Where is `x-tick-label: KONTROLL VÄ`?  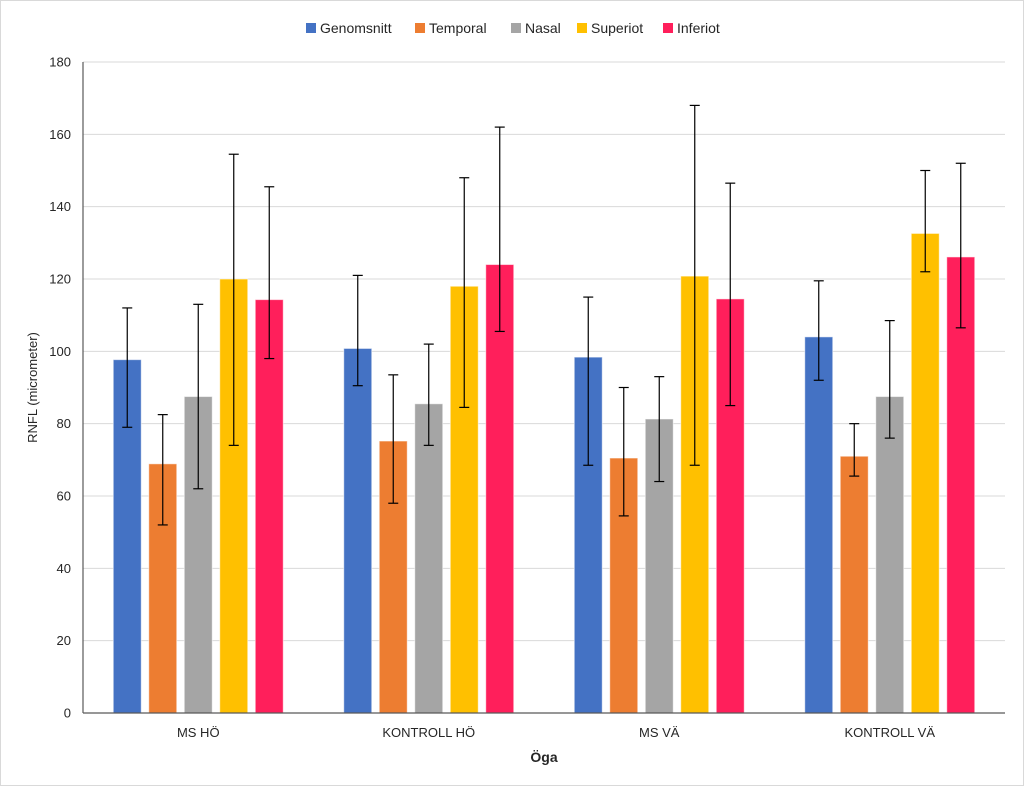
x-tick-label: KONTROLL VÄ is located at coordinates (889, 732).